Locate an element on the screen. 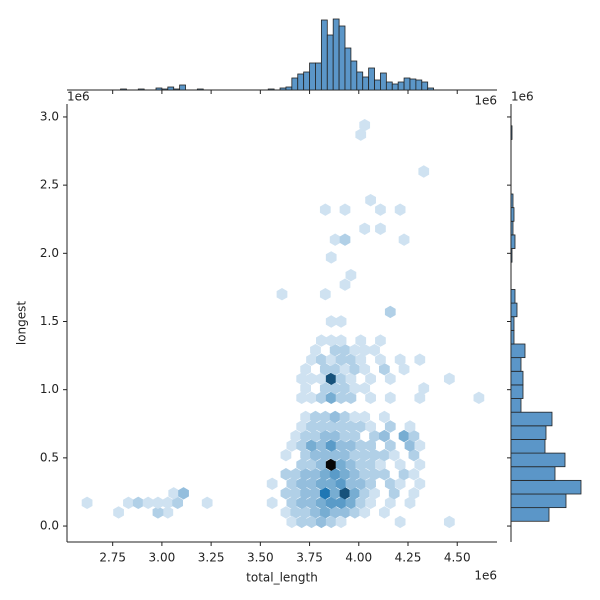 The width and height of the screenshot is (600, 600). x-tick-label: 3.00 is located at coordinates (162, 558).